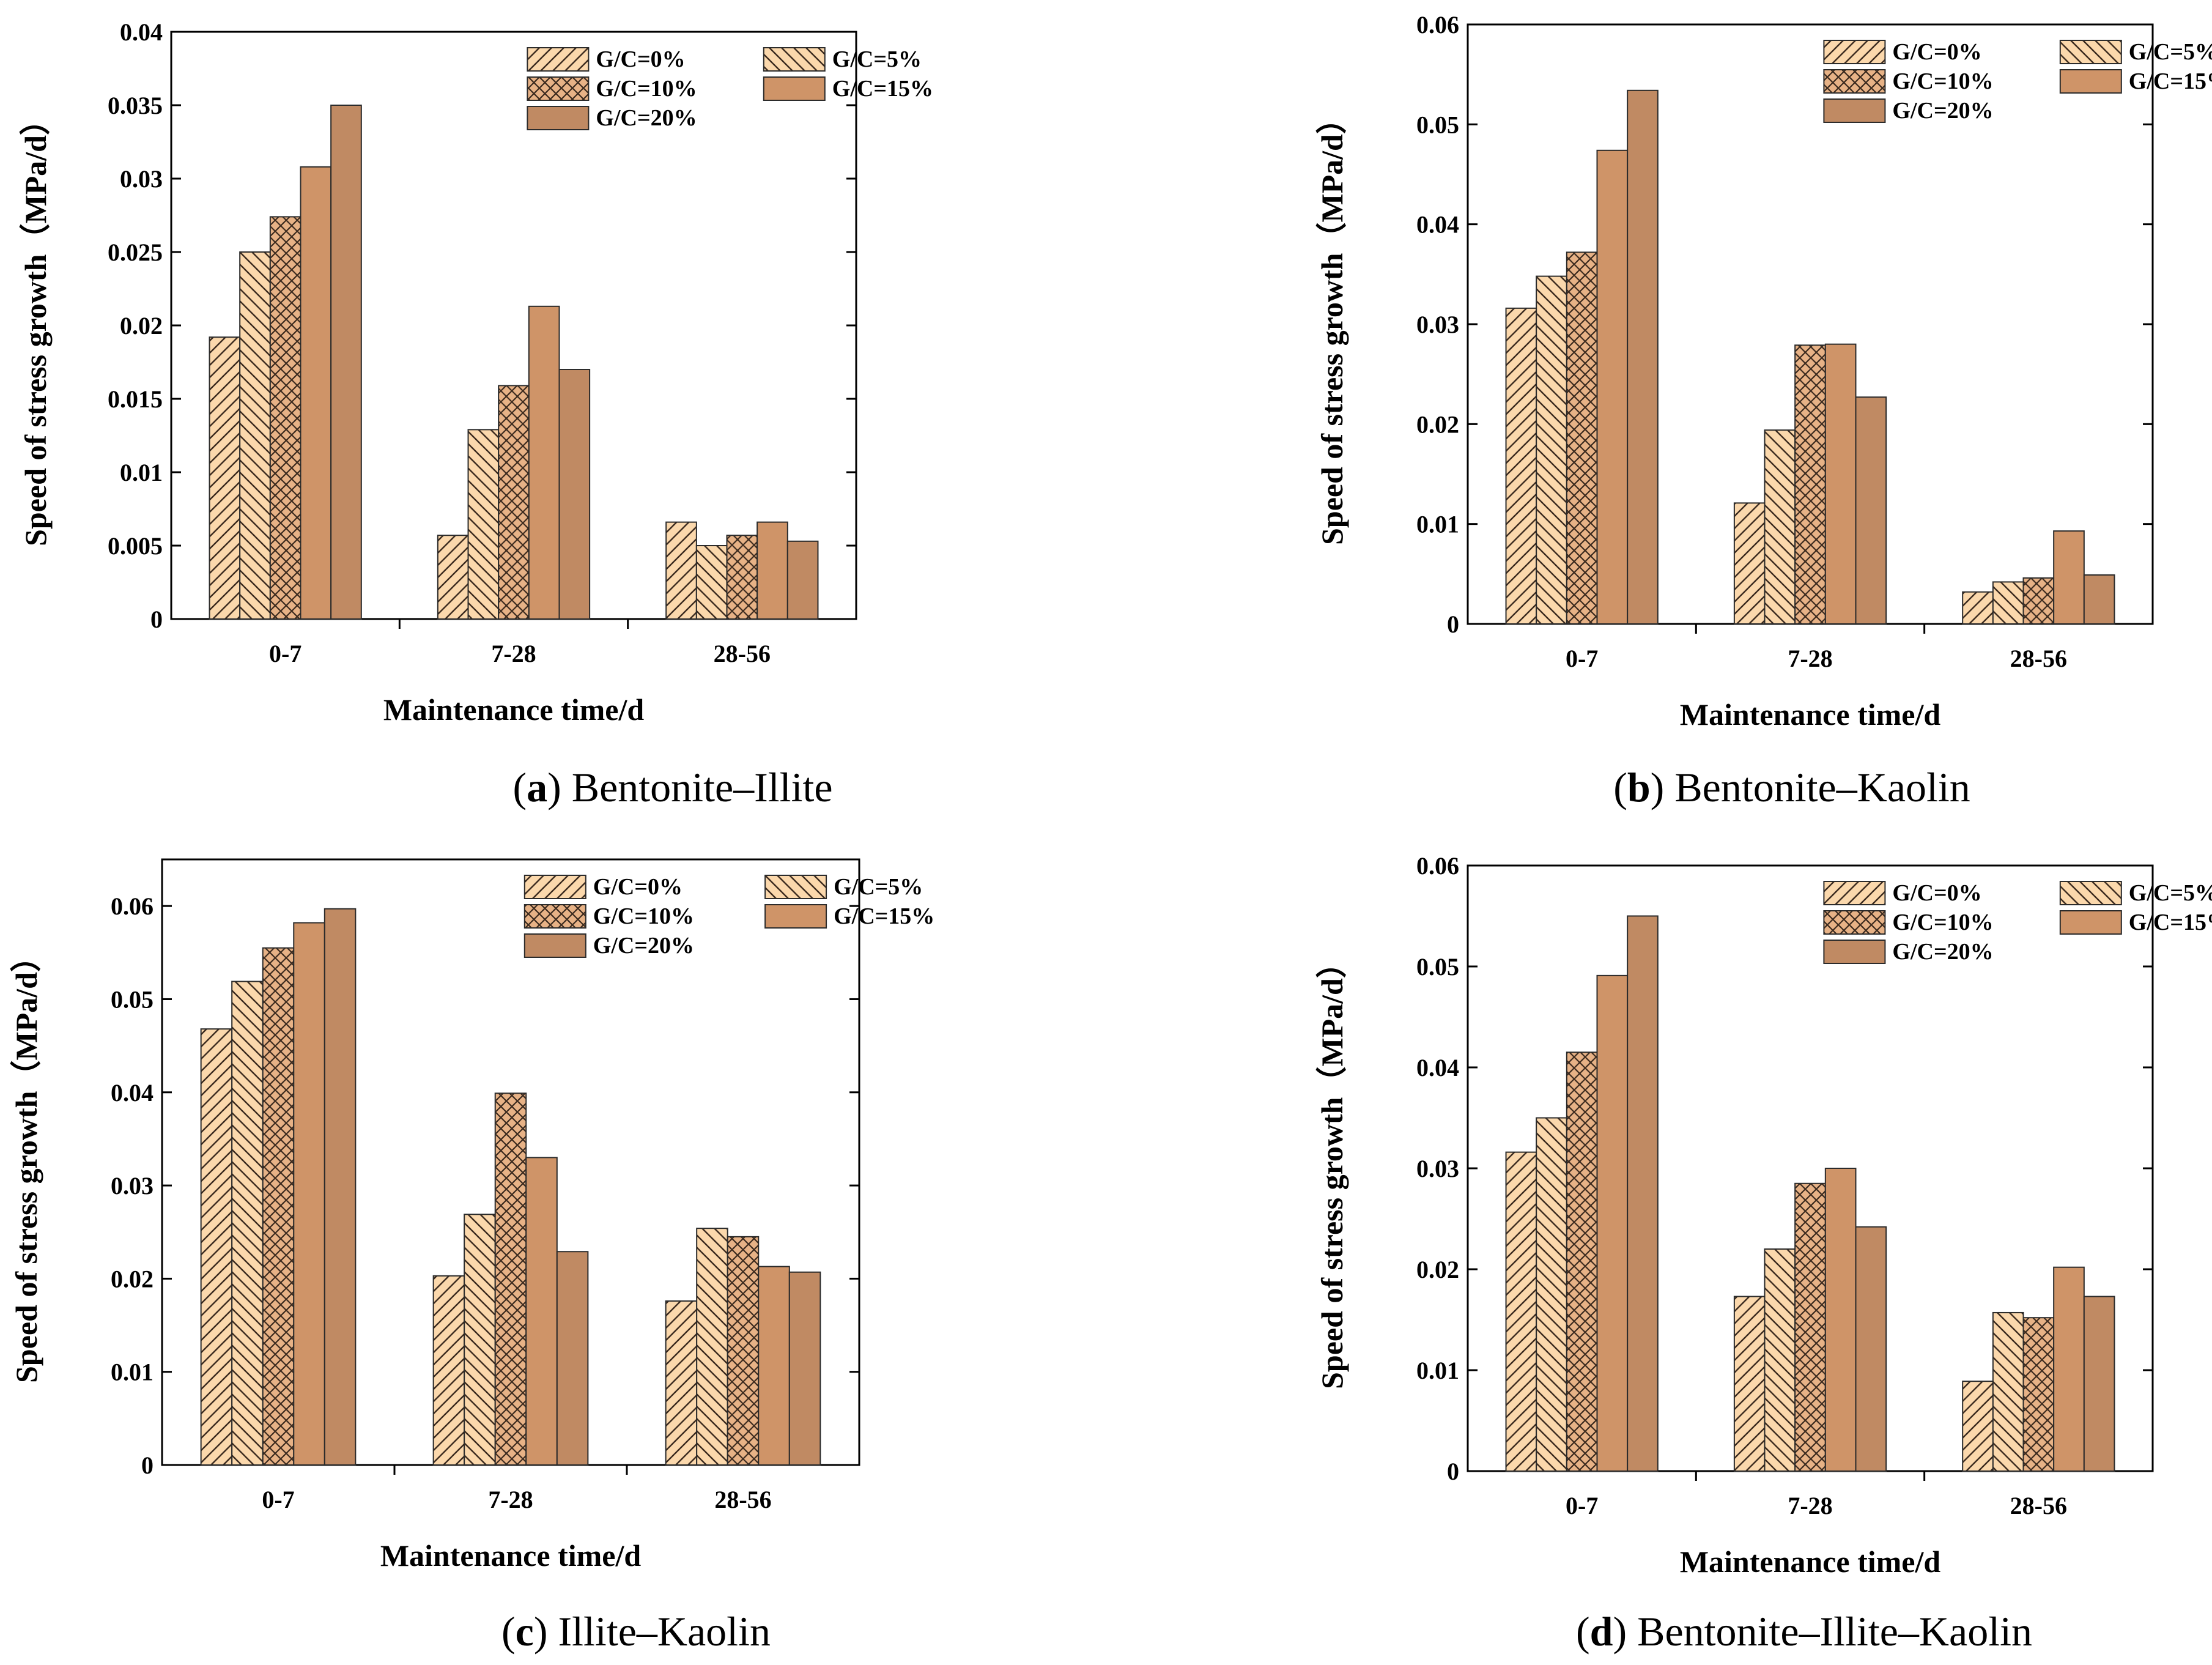 The height and width of the screenshot is (1665, 2212). What do you see at coordinates (135, 399) in the screenshot?
I see `y-tick-label: 0.015` at bounding box center [135, 399].